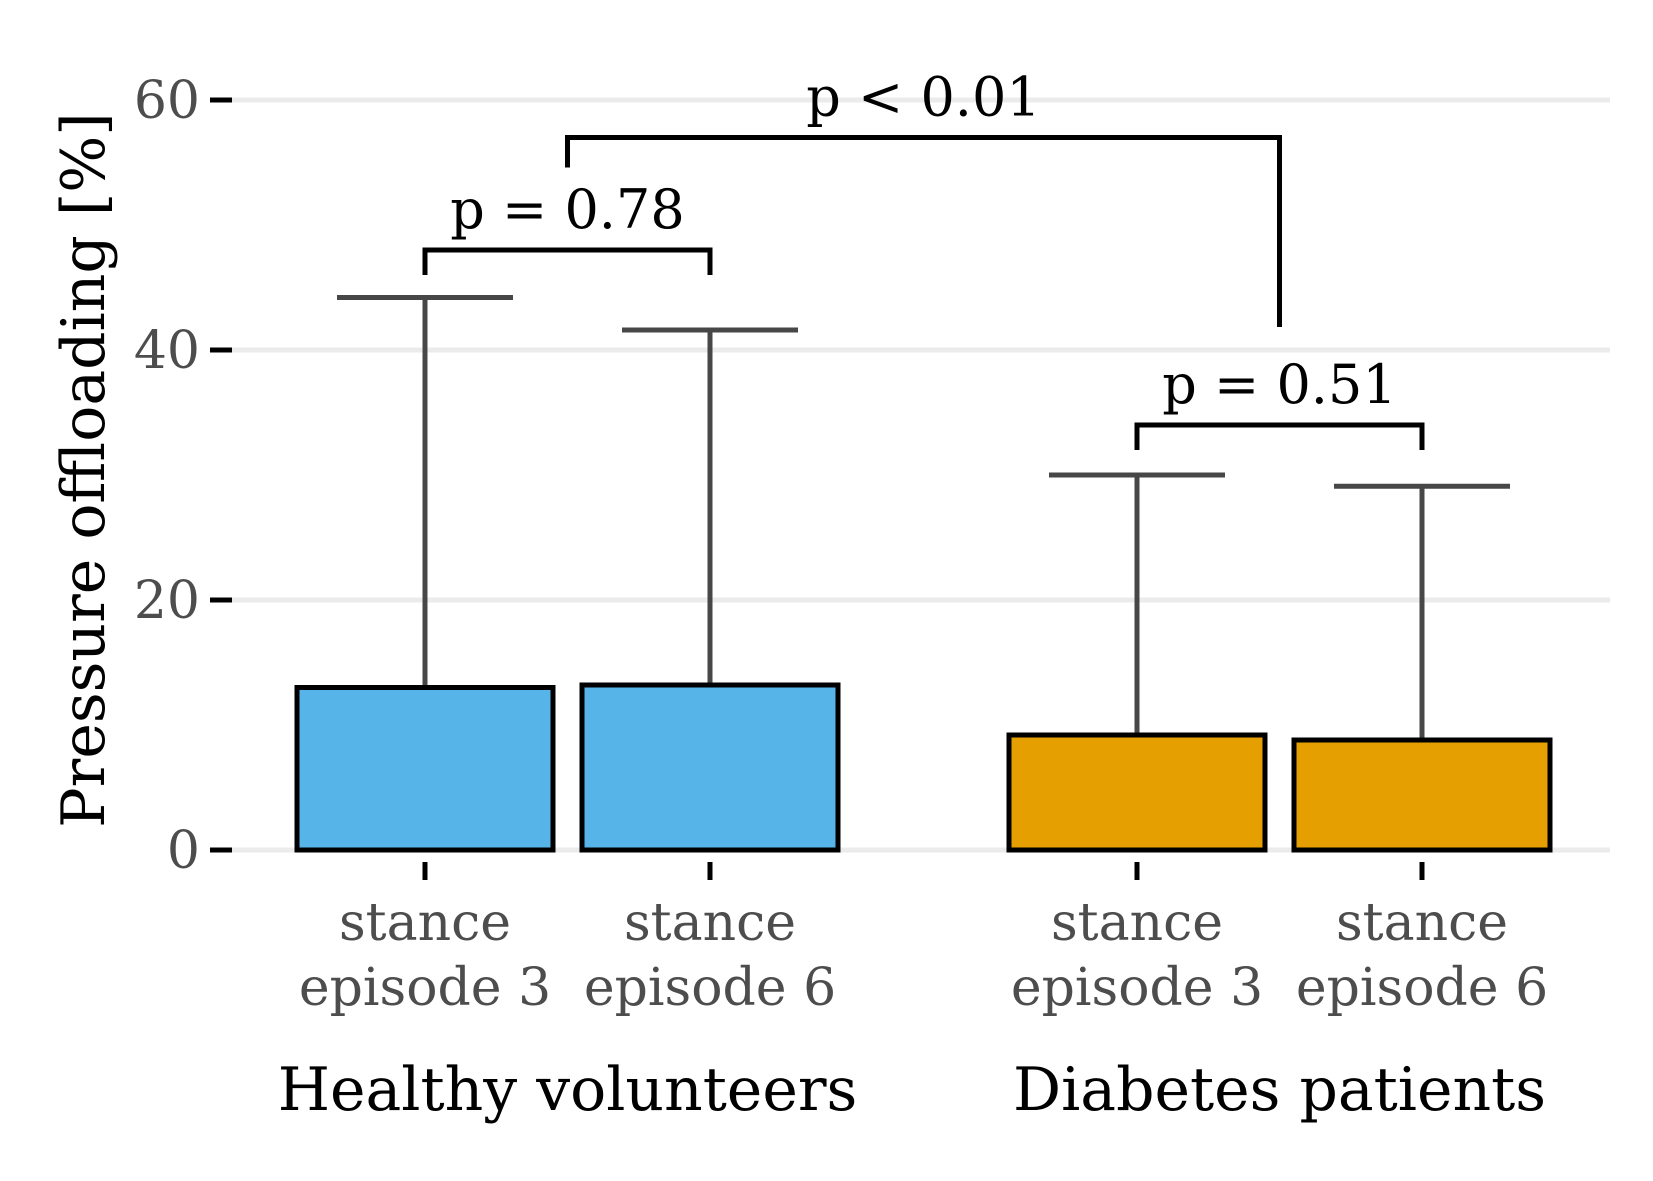 This screenshot has width=1653, height=1181. Describe the element at coordinates (1279, 384) in the screenshot. I see `p-value-label: p = 0.51` at that location.